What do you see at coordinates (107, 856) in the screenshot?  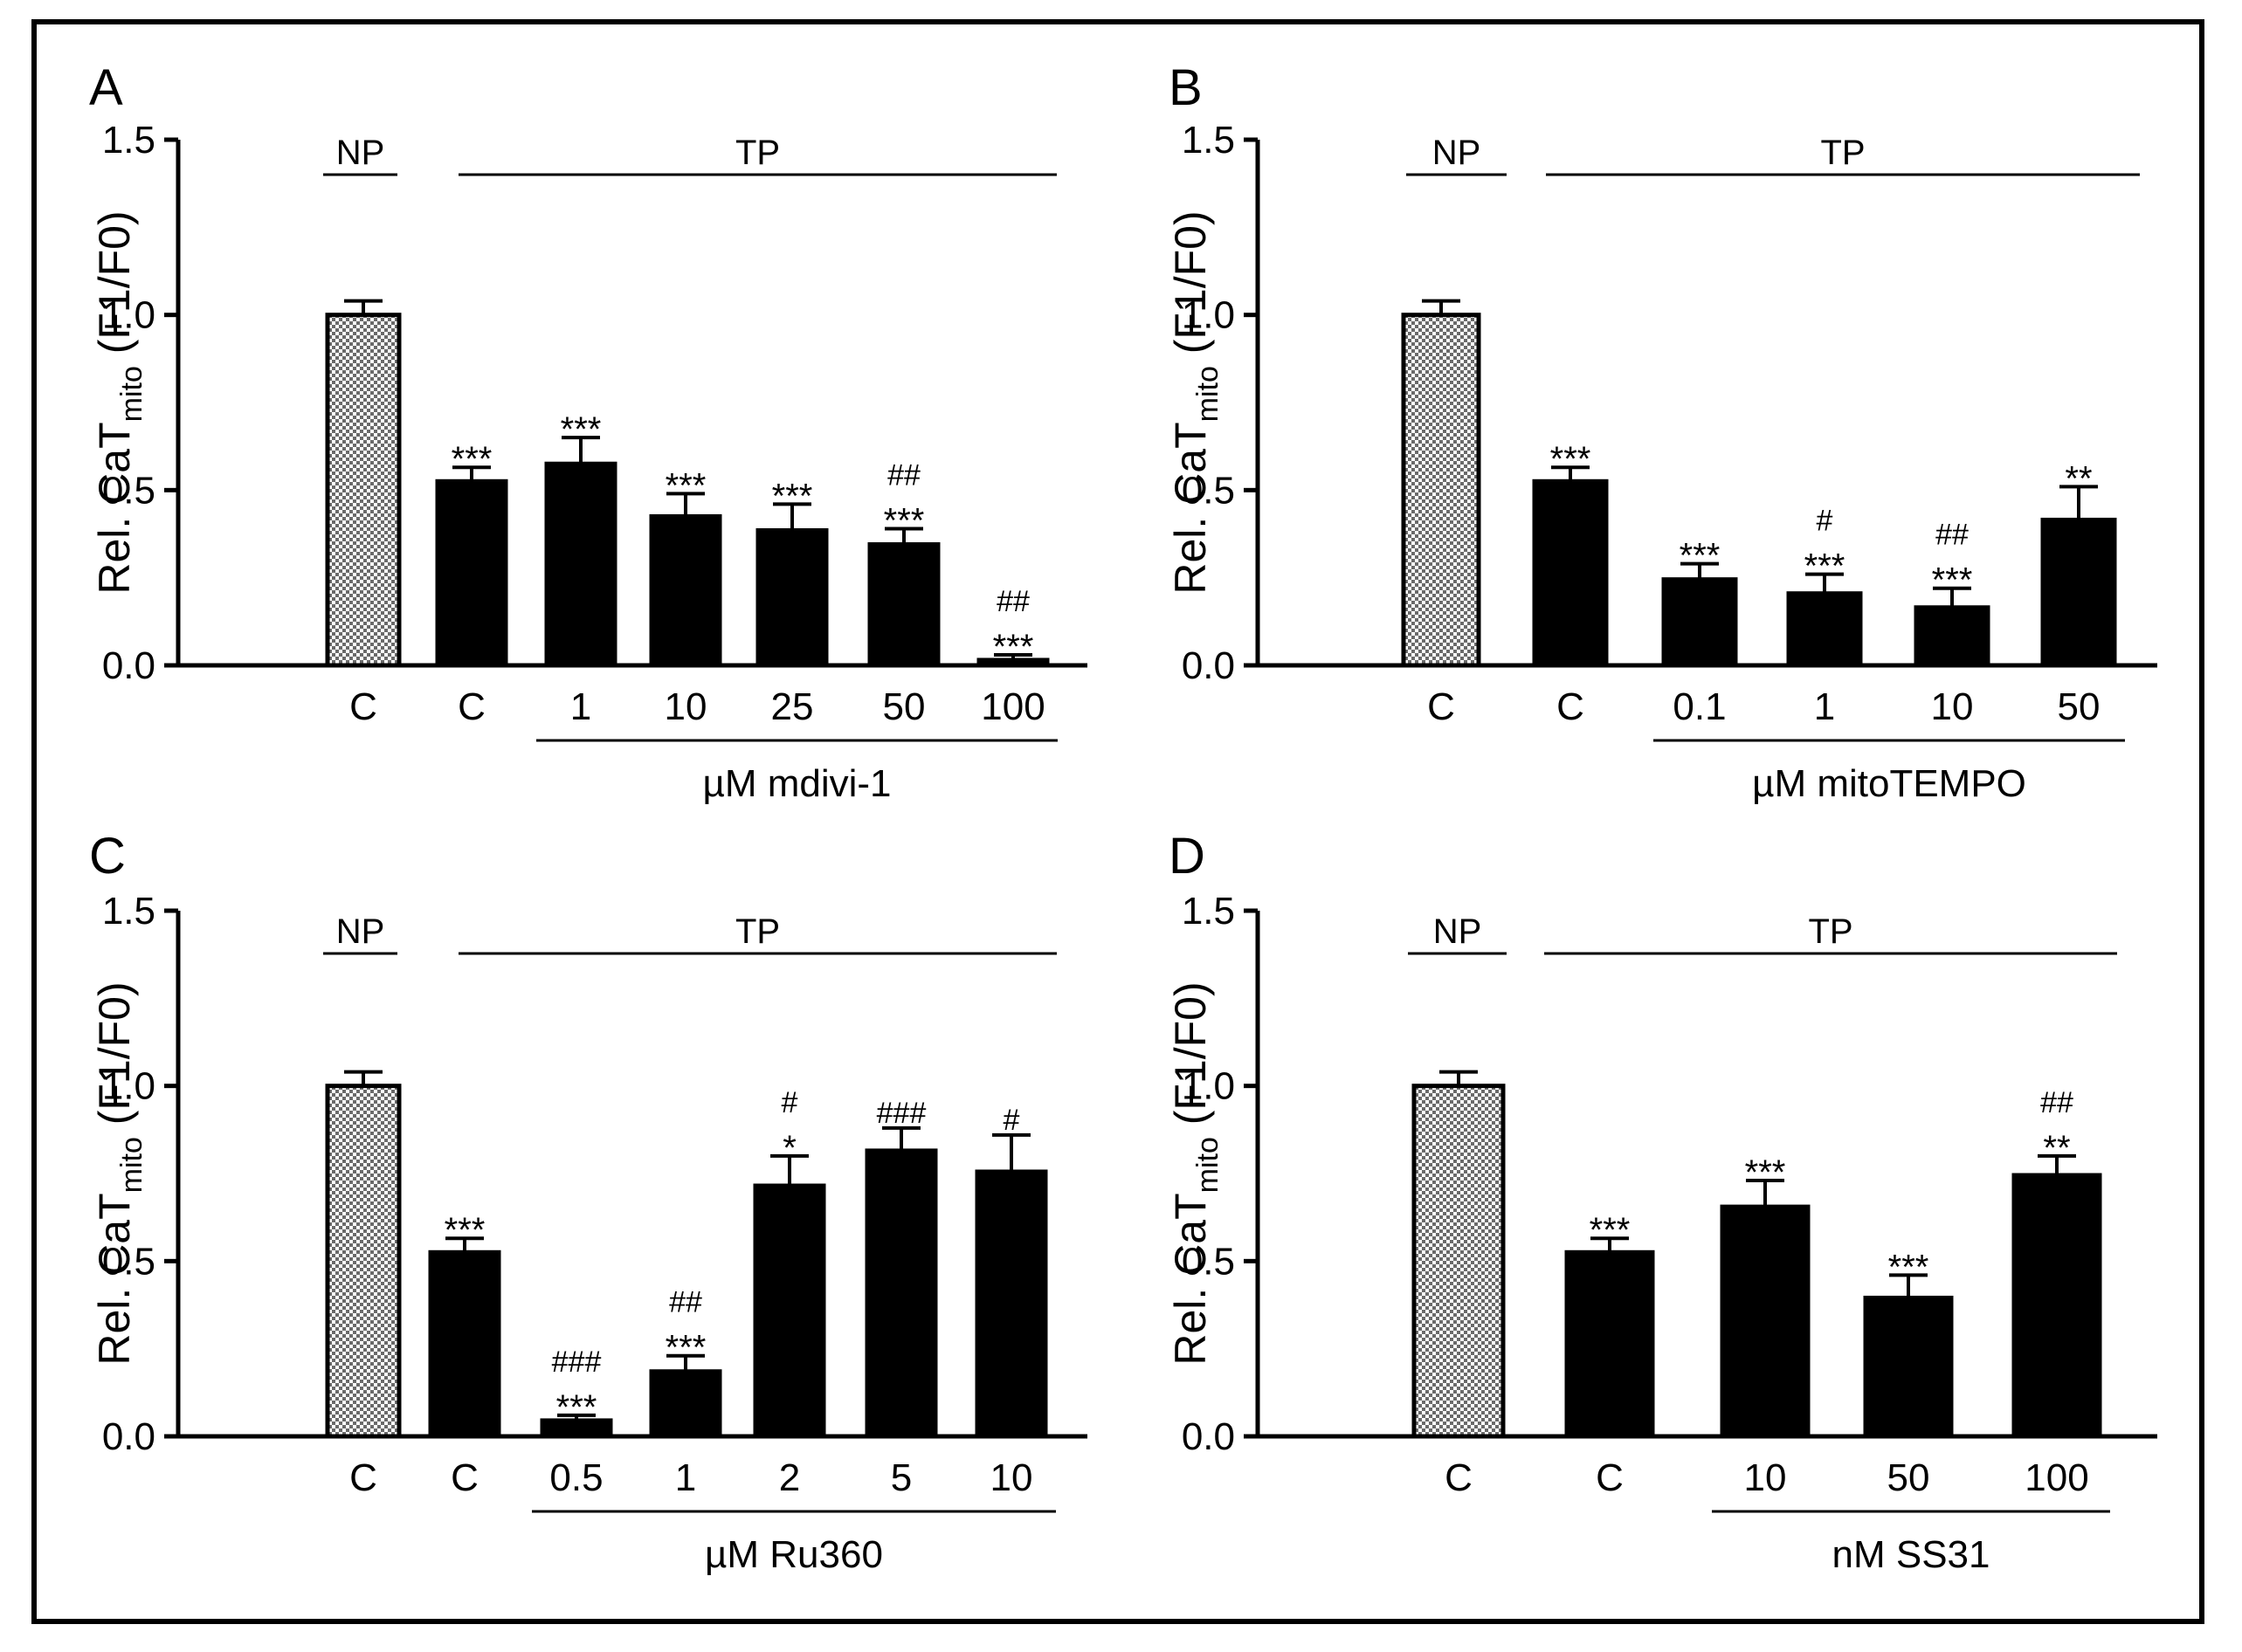 I see `panel-c-letter: C` at bounding box center [107, 856].